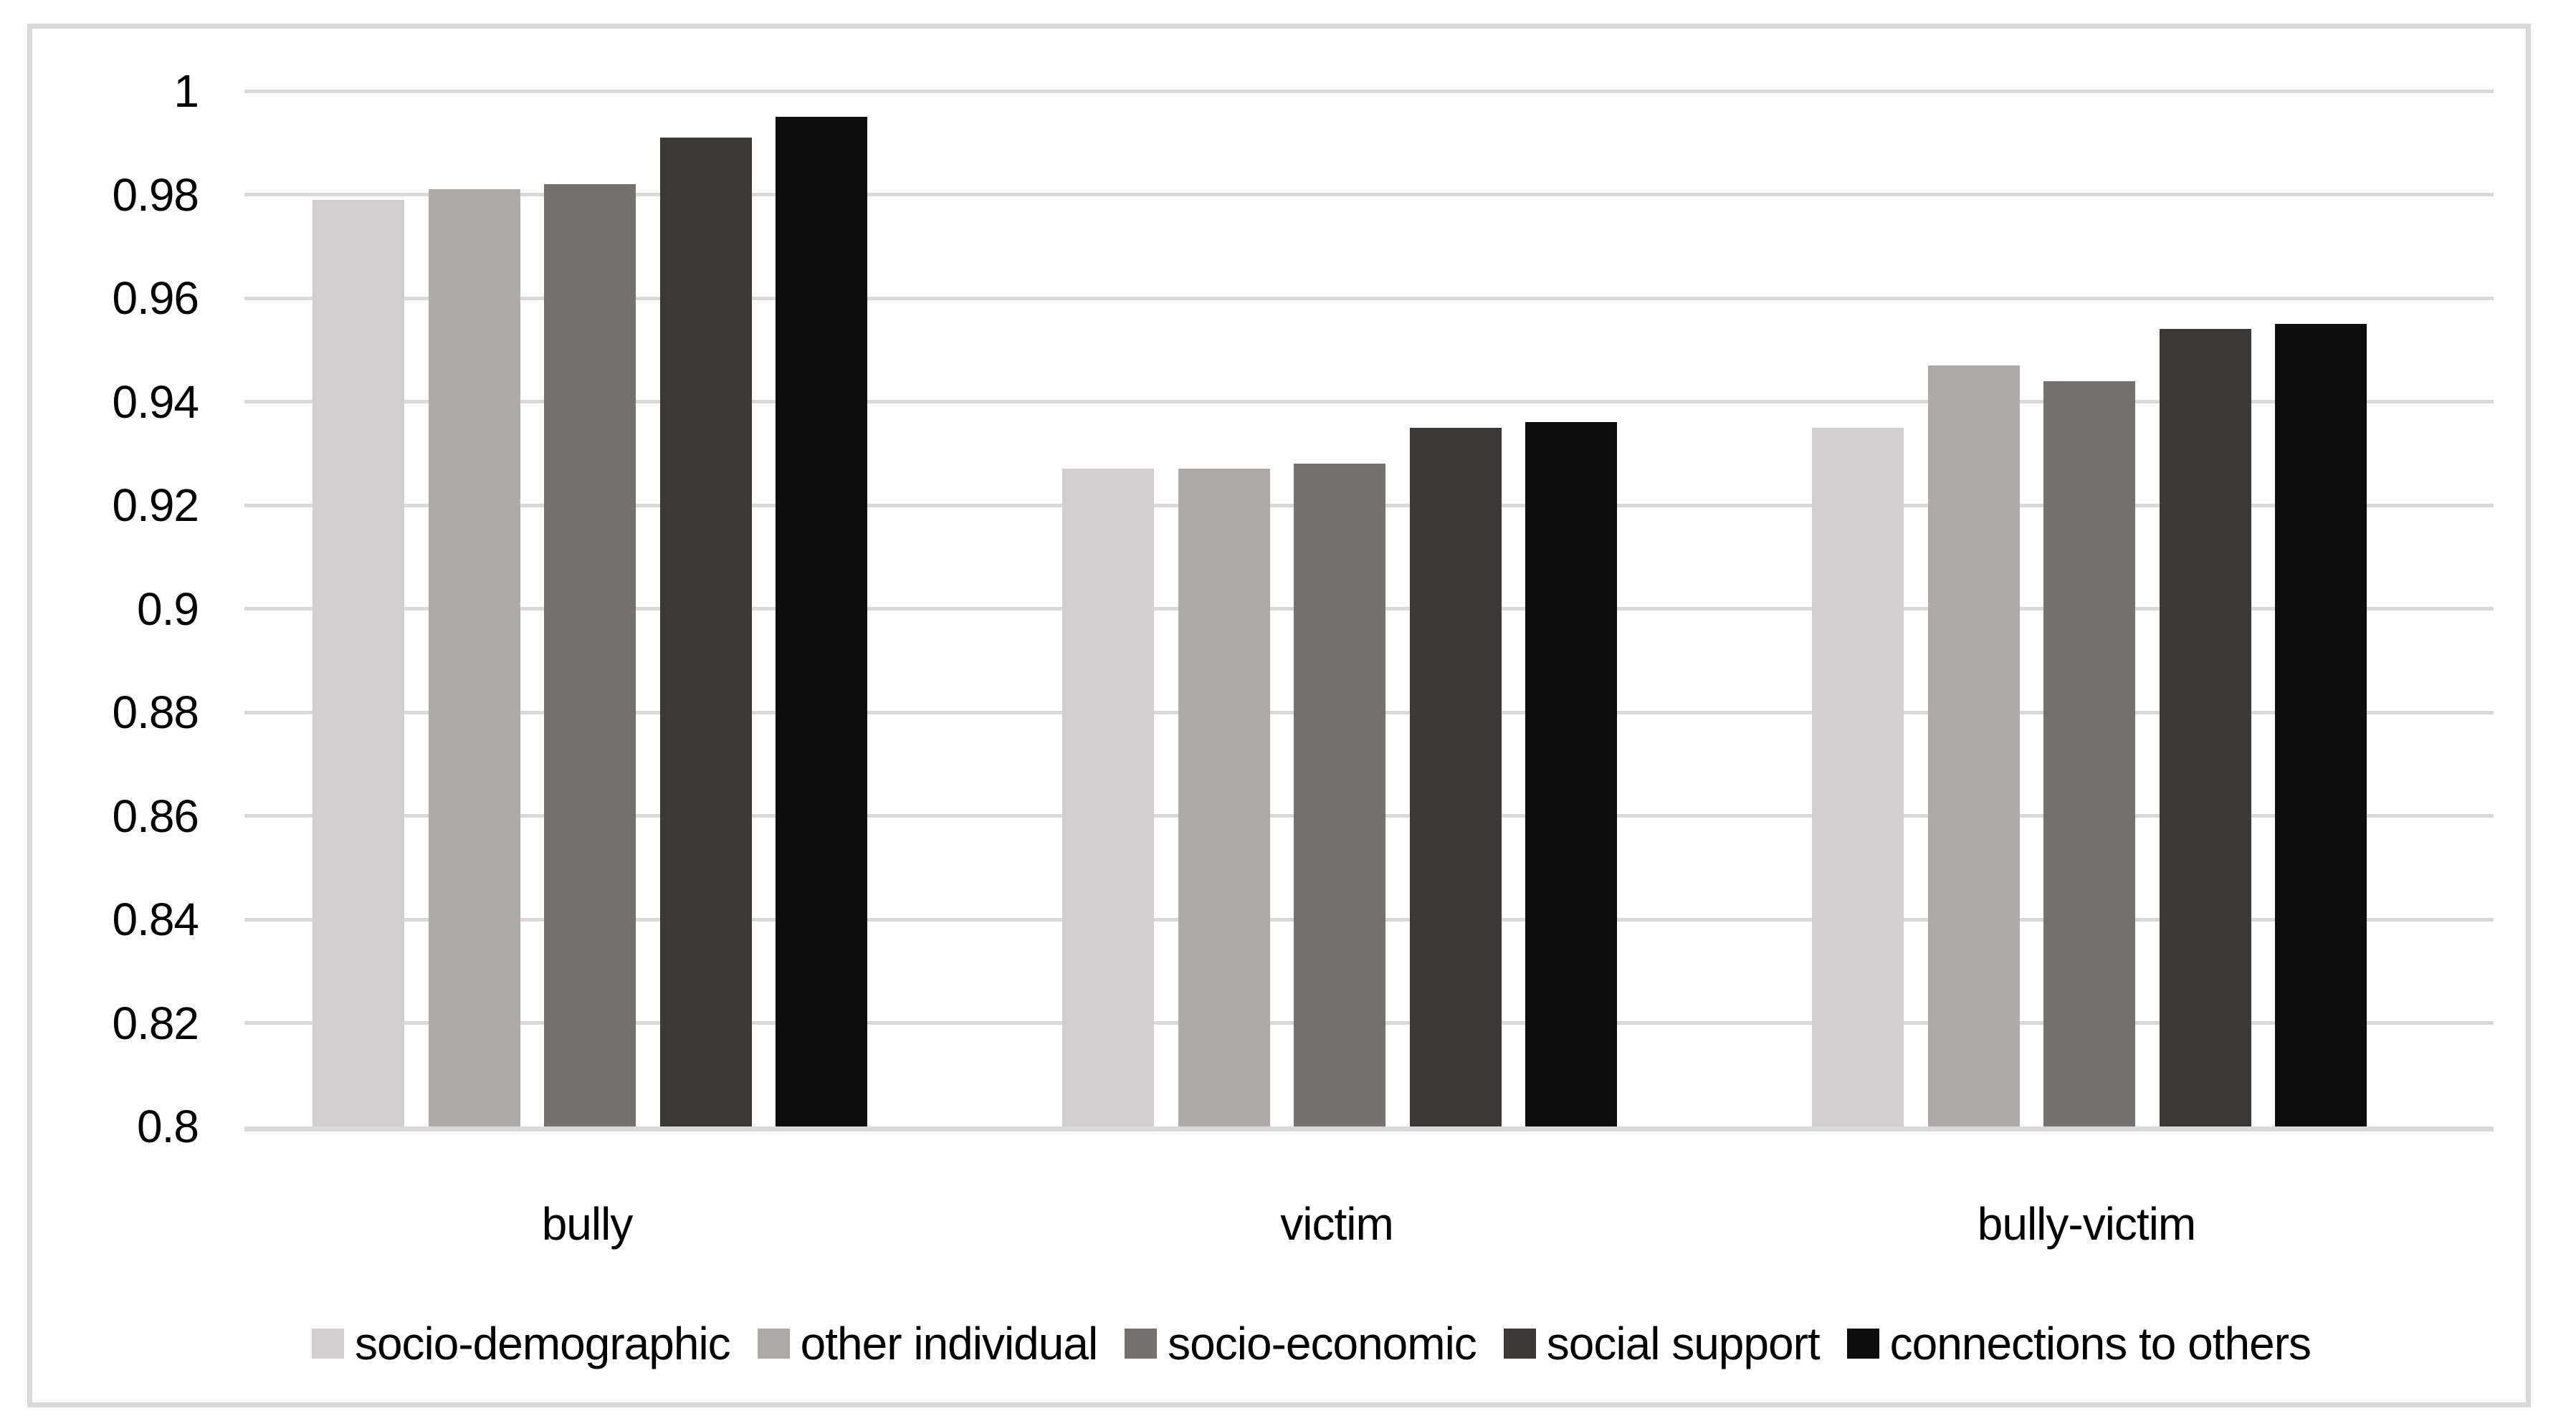  I want to click on legend-label: socio-demographic, so click(542, 1343).